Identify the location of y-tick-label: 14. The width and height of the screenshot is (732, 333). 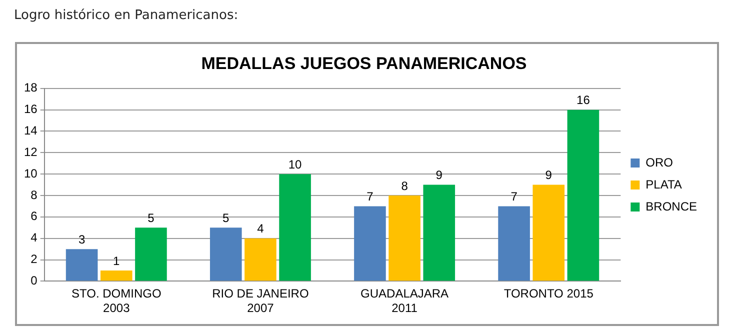
(31, 131).